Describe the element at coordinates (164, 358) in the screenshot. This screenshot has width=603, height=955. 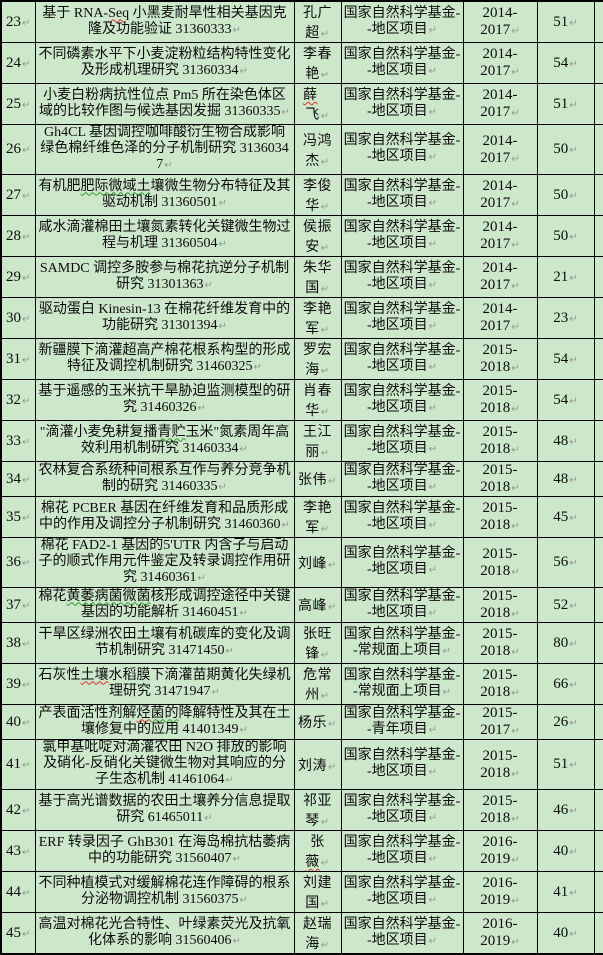
I see `text-segment: 新疆膜下滴灌超高产棉花根系构型的形成特征及调控机制研究 31460325` at that location.